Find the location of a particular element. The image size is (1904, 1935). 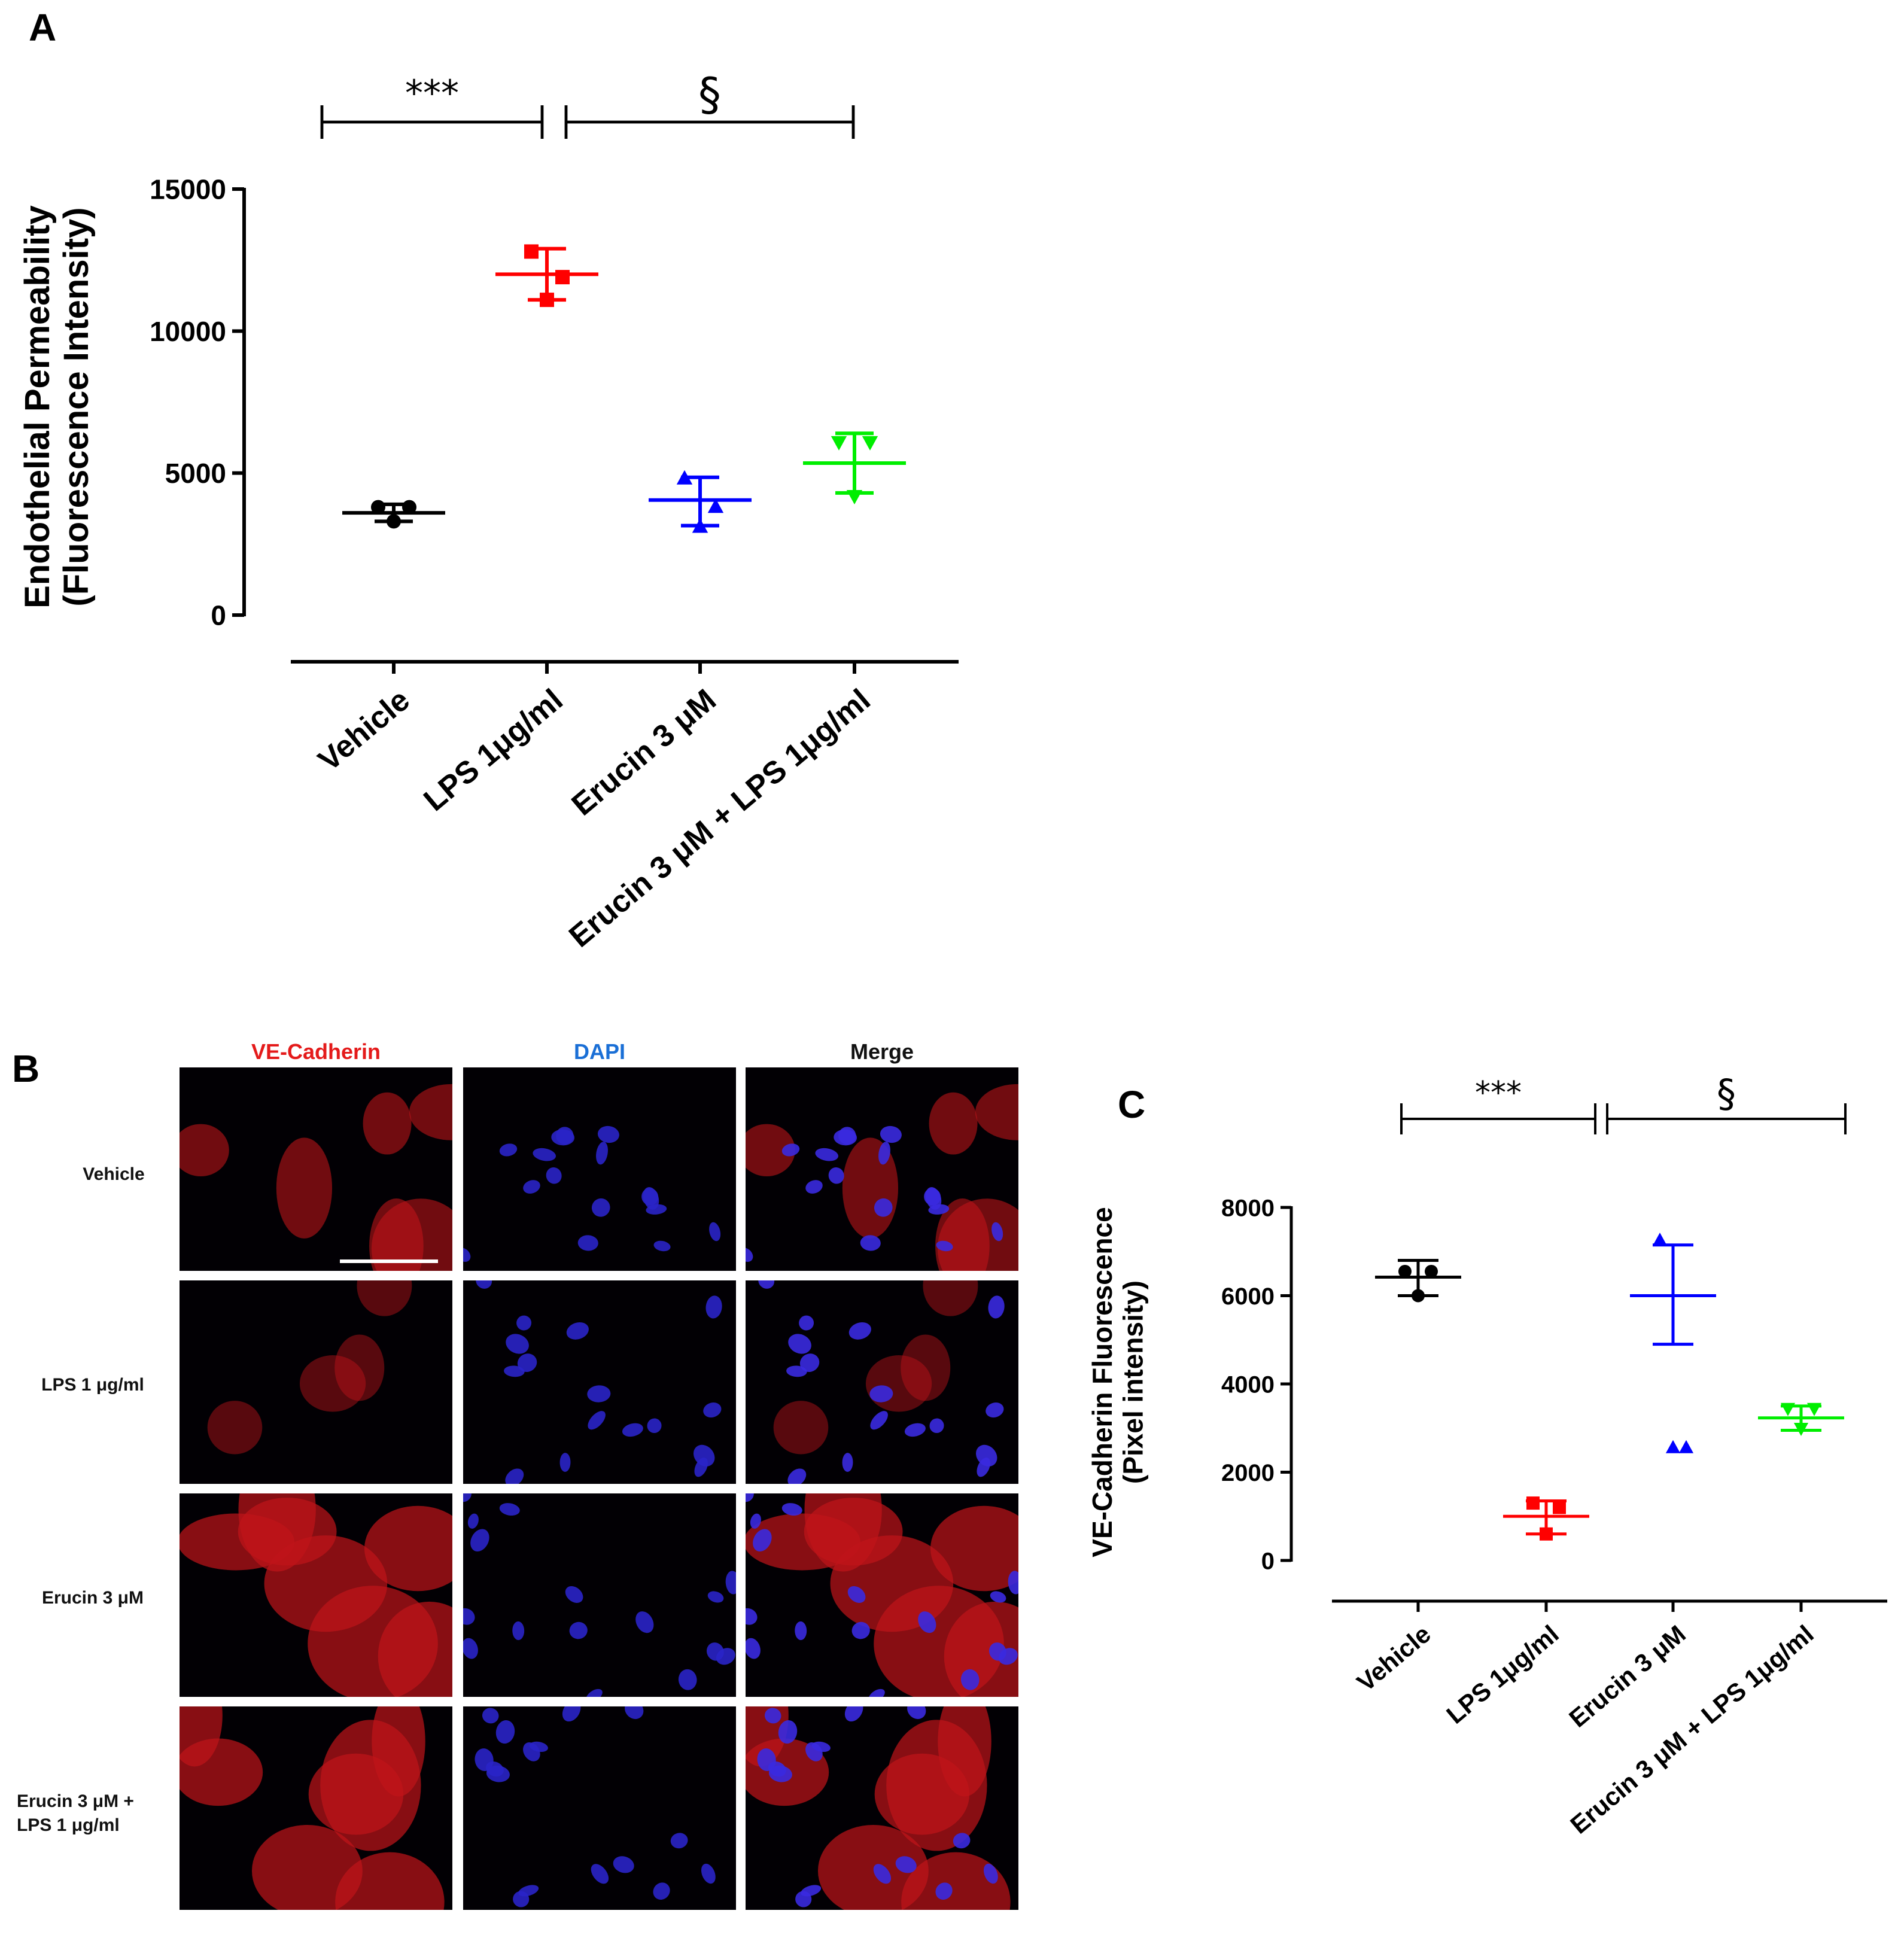

y-axis-title-line: Endothelial Permeability is located at coordinates (37, 407).